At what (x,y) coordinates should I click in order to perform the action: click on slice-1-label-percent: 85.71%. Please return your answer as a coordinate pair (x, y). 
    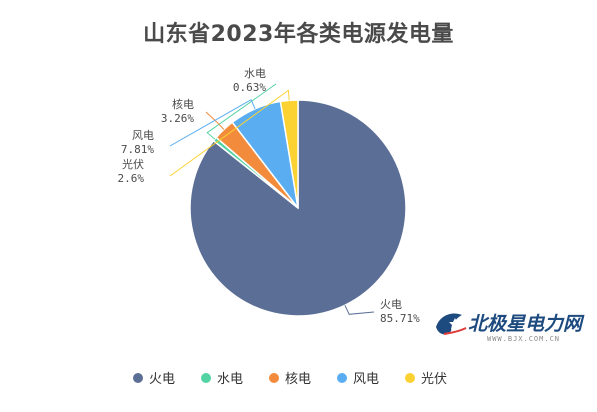
    Looking at the image, I should click on (400, 318).